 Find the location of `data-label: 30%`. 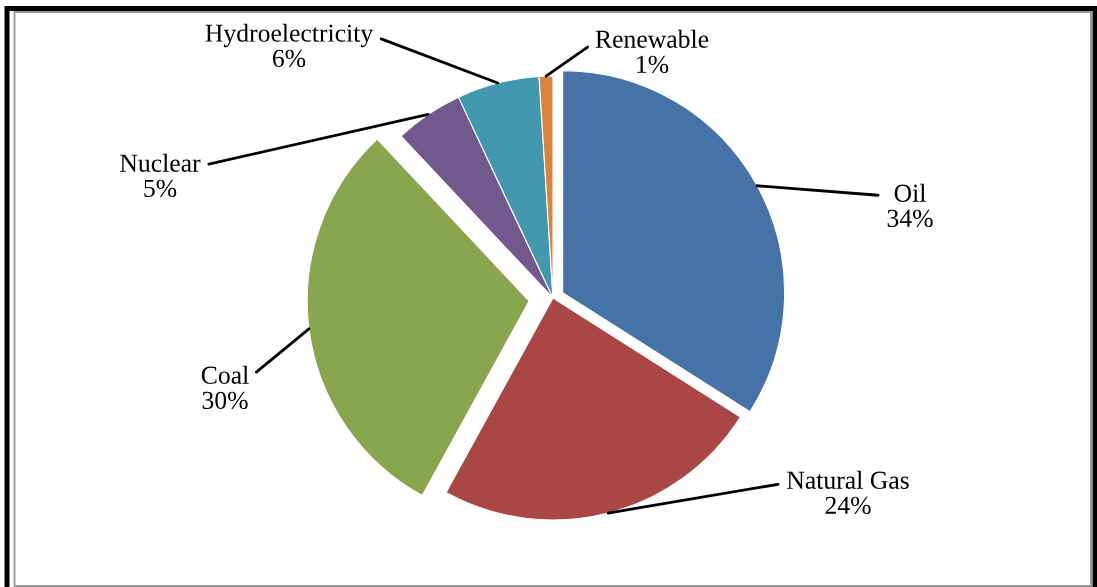

data-label: 30% is located at coordinates (225, 400).